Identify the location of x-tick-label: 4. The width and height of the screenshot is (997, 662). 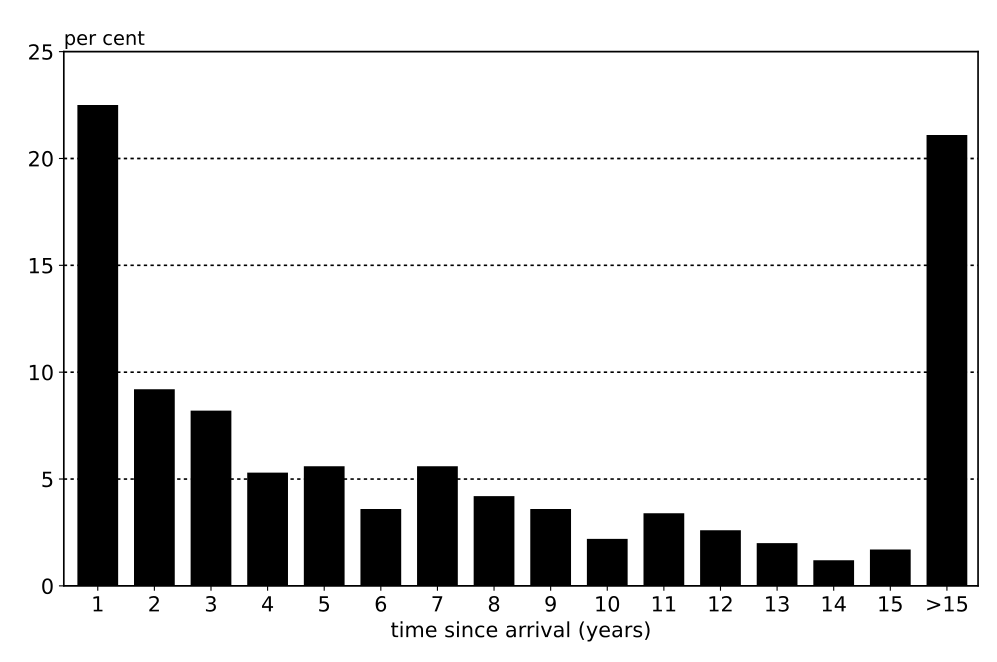
(268, 604).